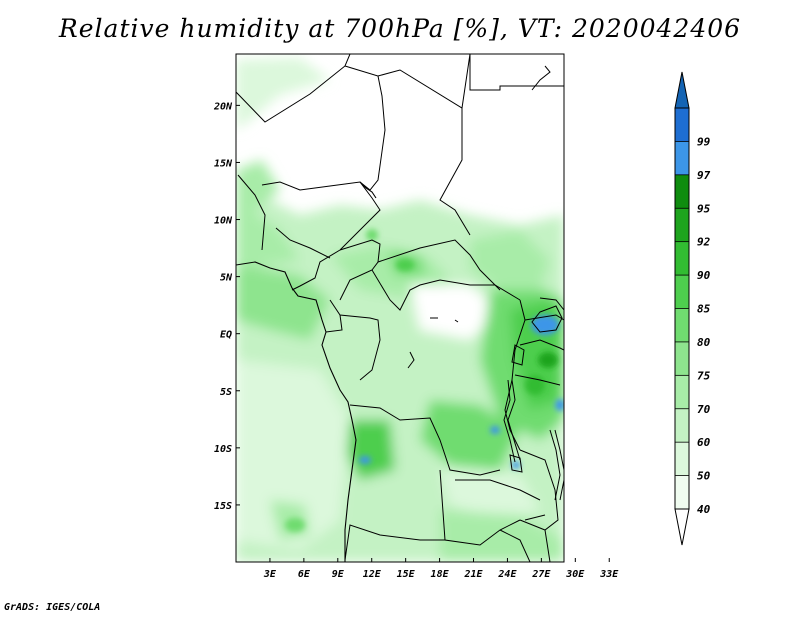  Describe the element at coordinates (338, 574) in the screenshot. I see `lon-label: 9E` at that location.